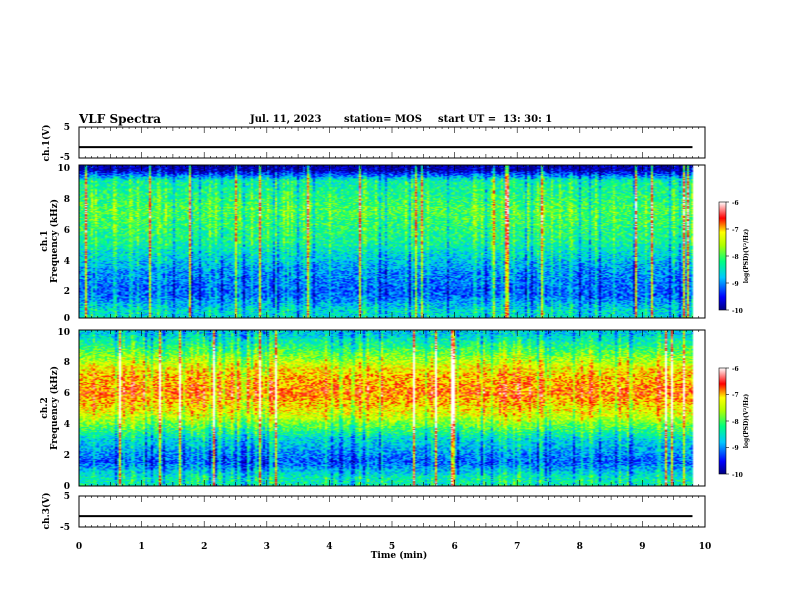 This screenshot has height=612, width=792. I want to click on time-axis-tick-labels: 0 1 2 3 4 5 6 7 8 9 10, so click(393, 547).